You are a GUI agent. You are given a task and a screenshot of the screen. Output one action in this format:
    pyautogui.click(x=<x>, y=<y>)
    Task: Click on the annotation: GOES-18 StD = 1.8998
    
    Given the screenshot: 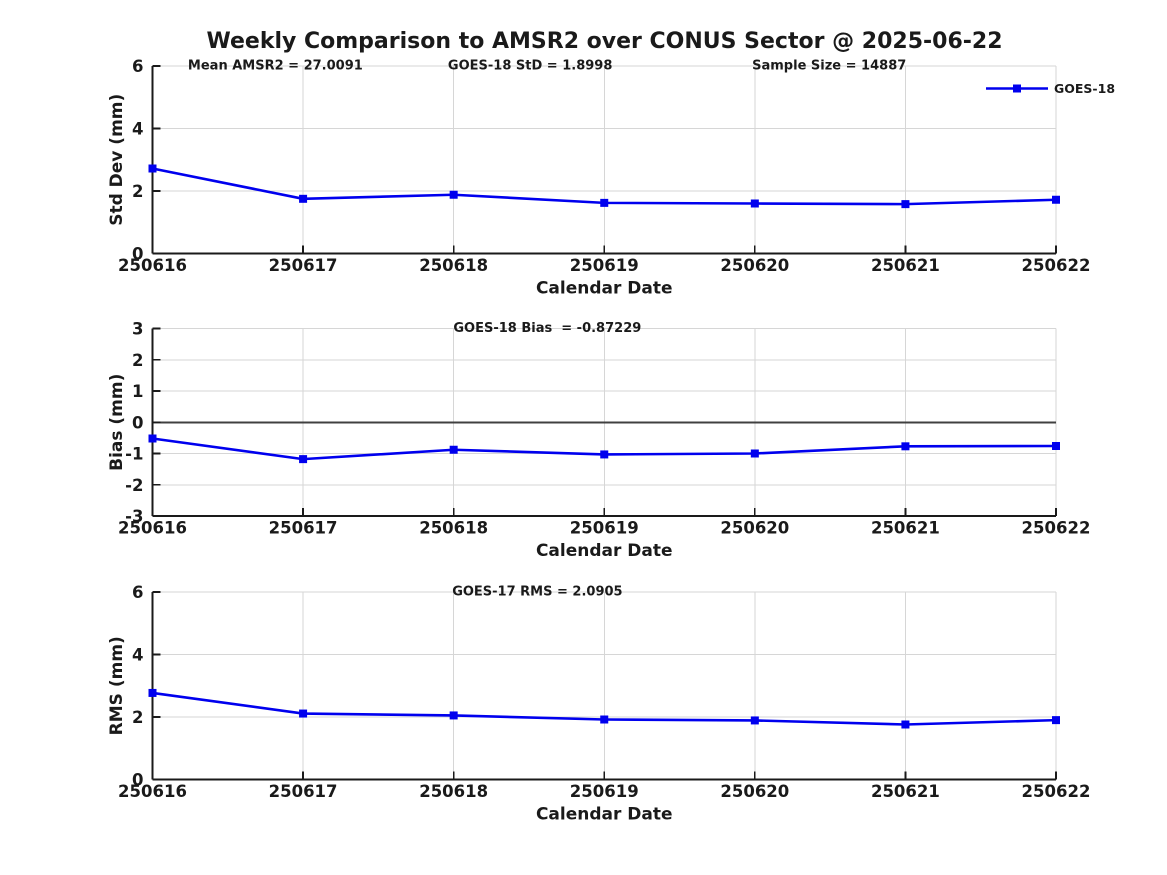 What is the action you would take?
    pyautogui.click(x=530, y=66)
    